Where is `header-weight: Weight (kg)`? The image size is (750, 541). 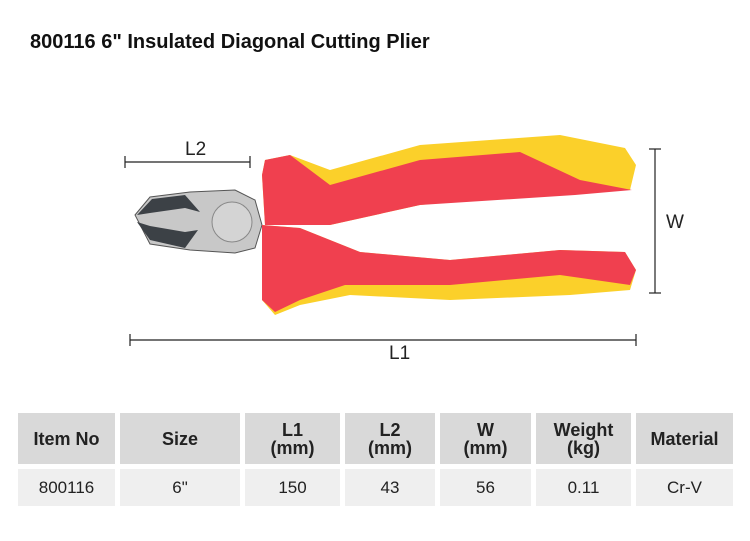
header-weight: Weight (kg) is located at coordinates (583, 438).